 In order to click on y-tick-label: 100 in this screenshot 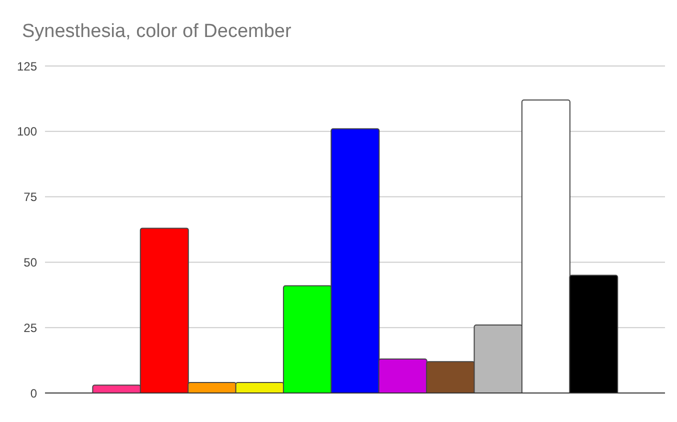, I will do `click(27, 131)`.